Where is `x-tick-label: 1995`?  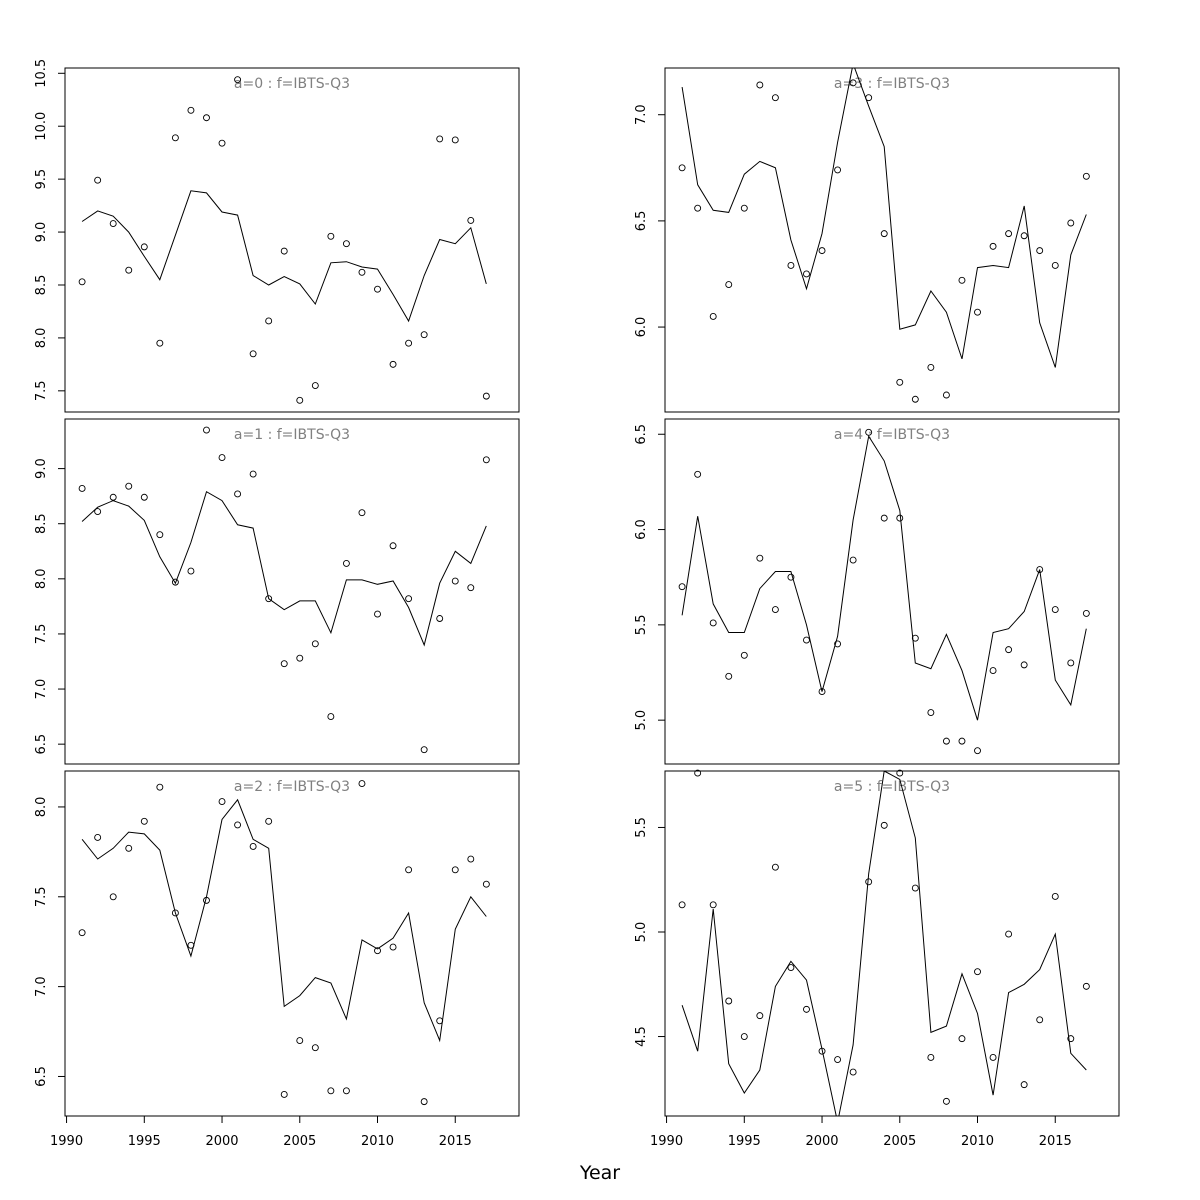
x-tick-label: 1995 is located at coordinates (144, 1141).